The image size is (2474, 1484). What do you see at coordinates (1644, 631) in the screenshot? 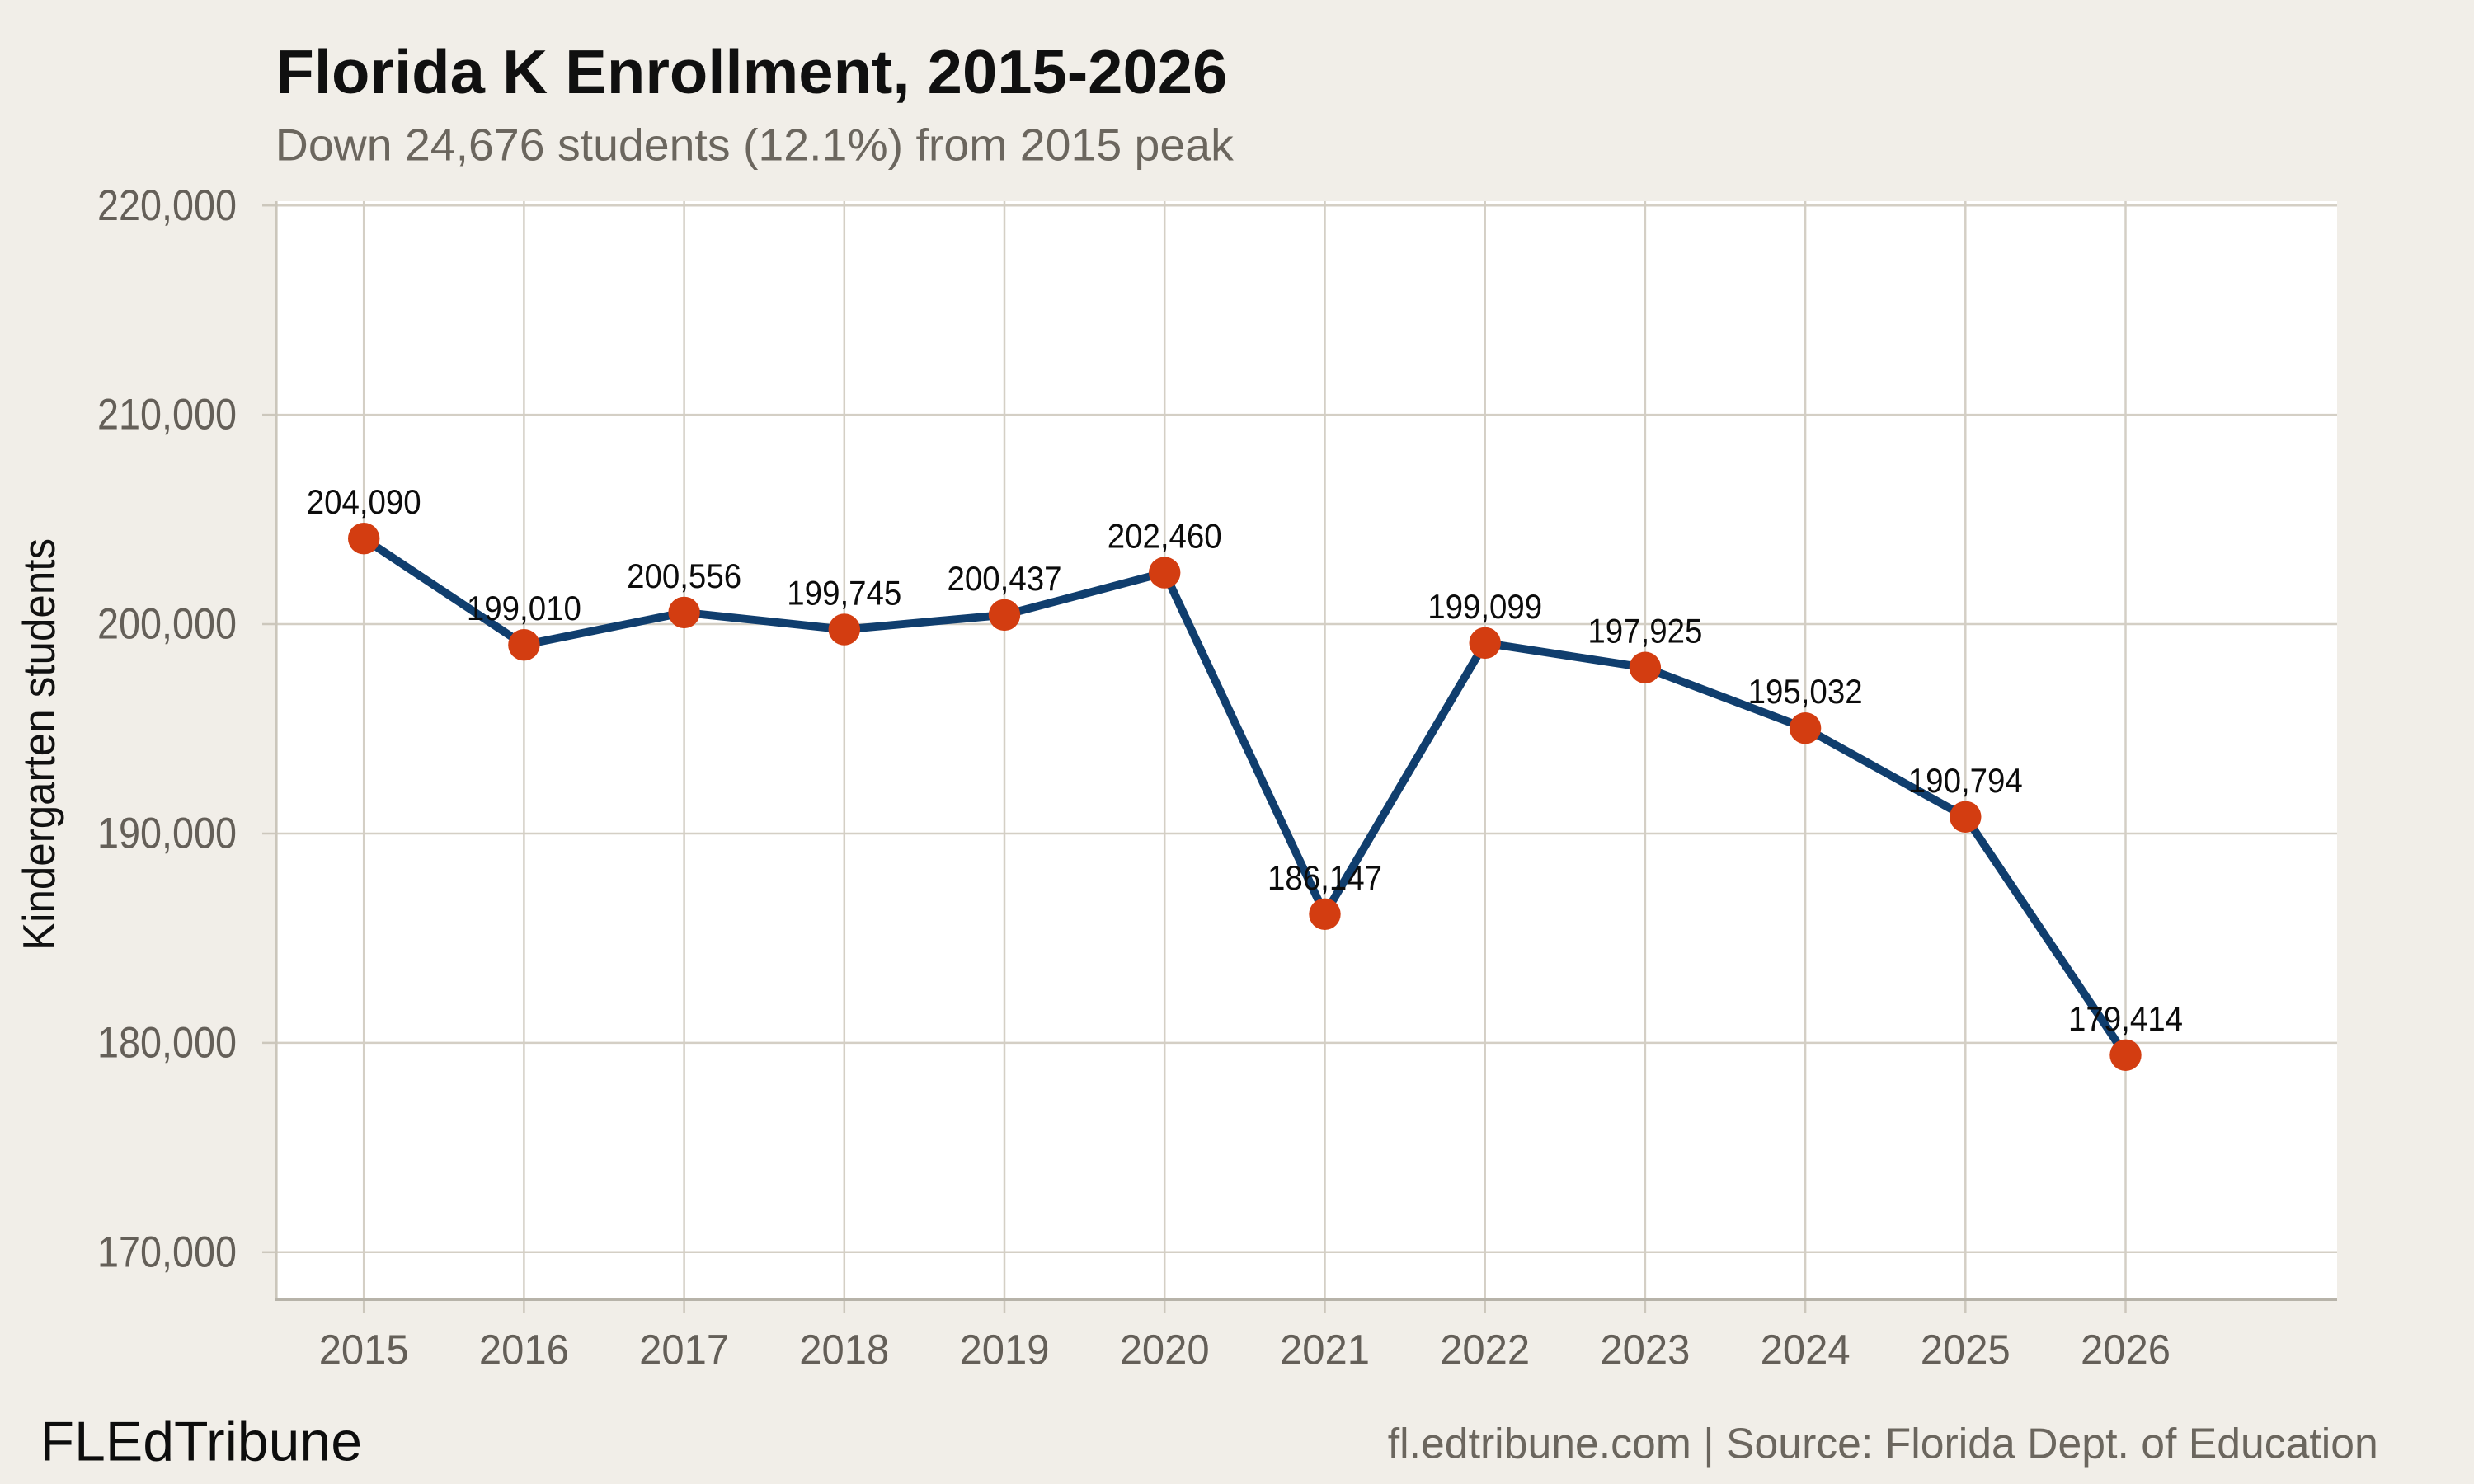
I see `svg-text: 197,925` at bounding box center [1644, 631].